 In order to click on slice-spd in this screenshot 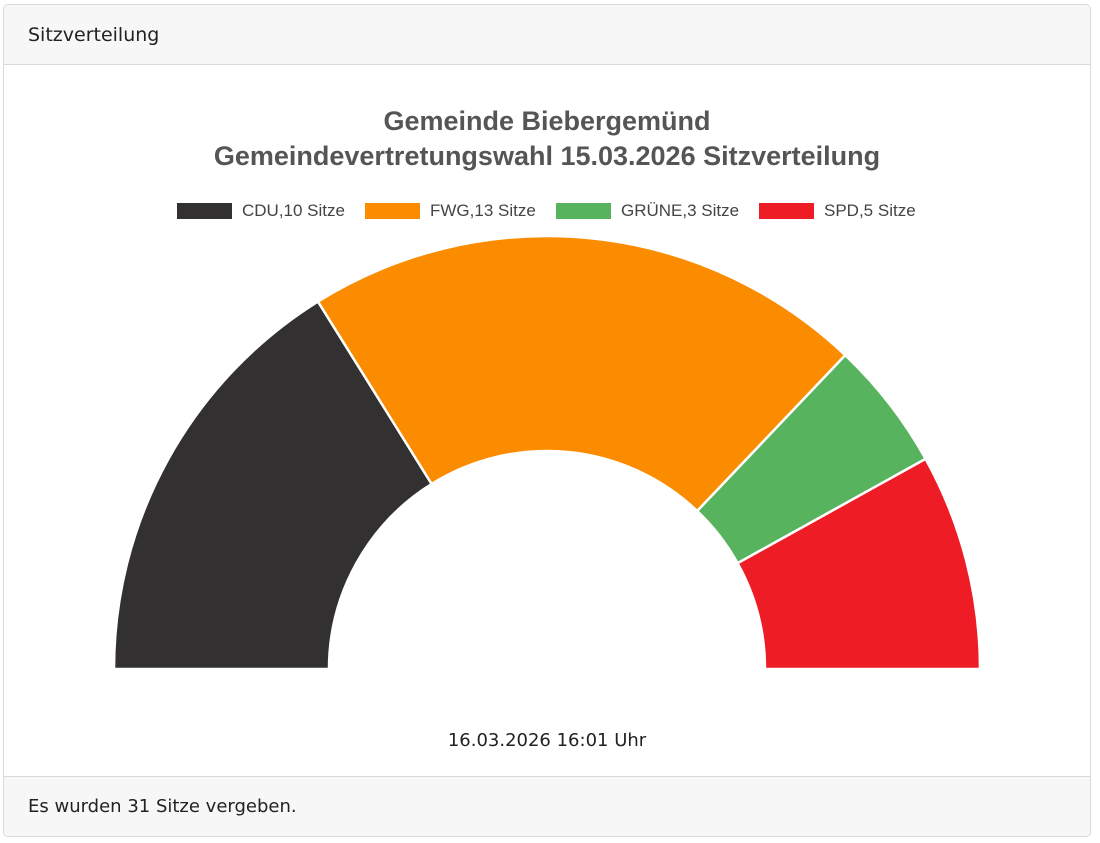, I will do `click(858, 564)`.